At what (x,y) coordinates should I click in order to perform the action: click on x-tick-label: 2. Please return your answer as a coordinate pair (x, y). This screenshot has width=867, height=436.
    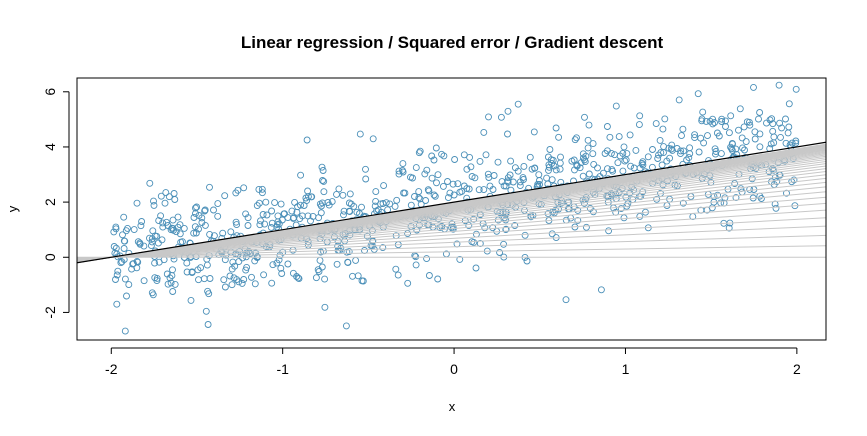
    Looking at the image, I should click on (797, 369).